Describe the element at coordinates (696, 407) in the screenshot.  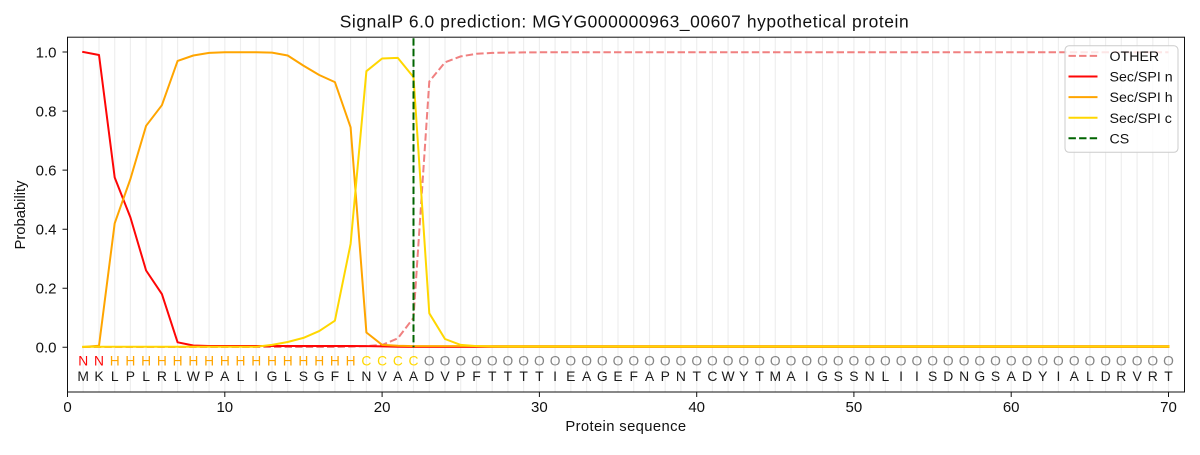
I see `svg-text: 40` at that location.